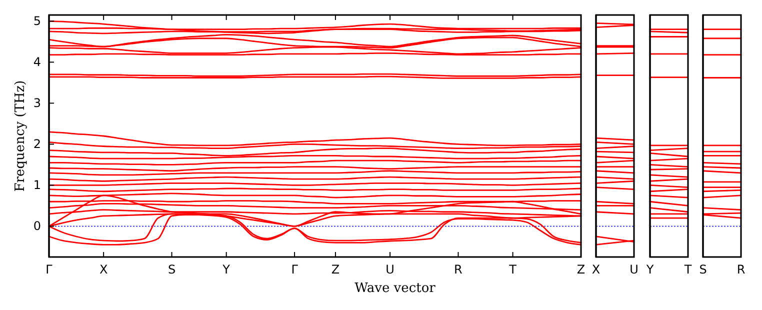 The image size is (762, 310). Describe the element at coordinates (37, 226) in the screenshot. I see `y-tick-label: 0` at that location.